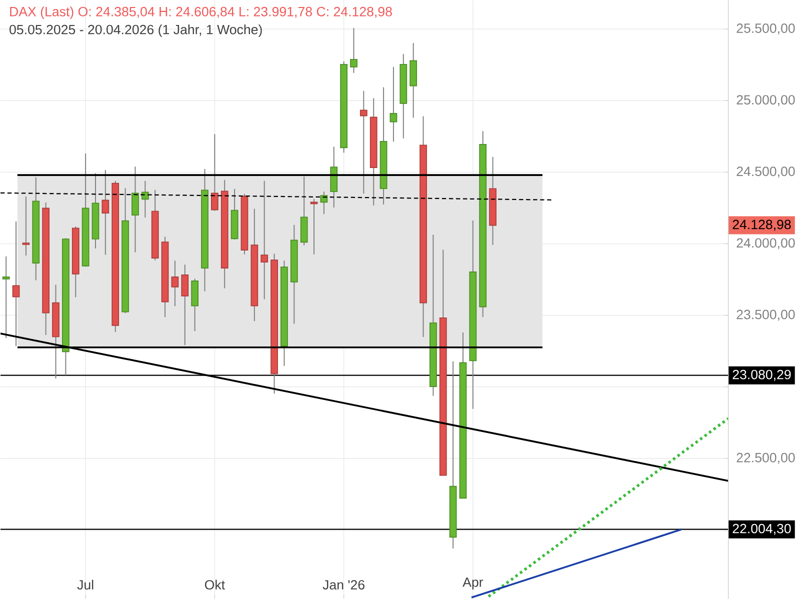  Describe the element at coordinates (761, 225) in the screenshot. I see `text: 24.128,98` at that location.